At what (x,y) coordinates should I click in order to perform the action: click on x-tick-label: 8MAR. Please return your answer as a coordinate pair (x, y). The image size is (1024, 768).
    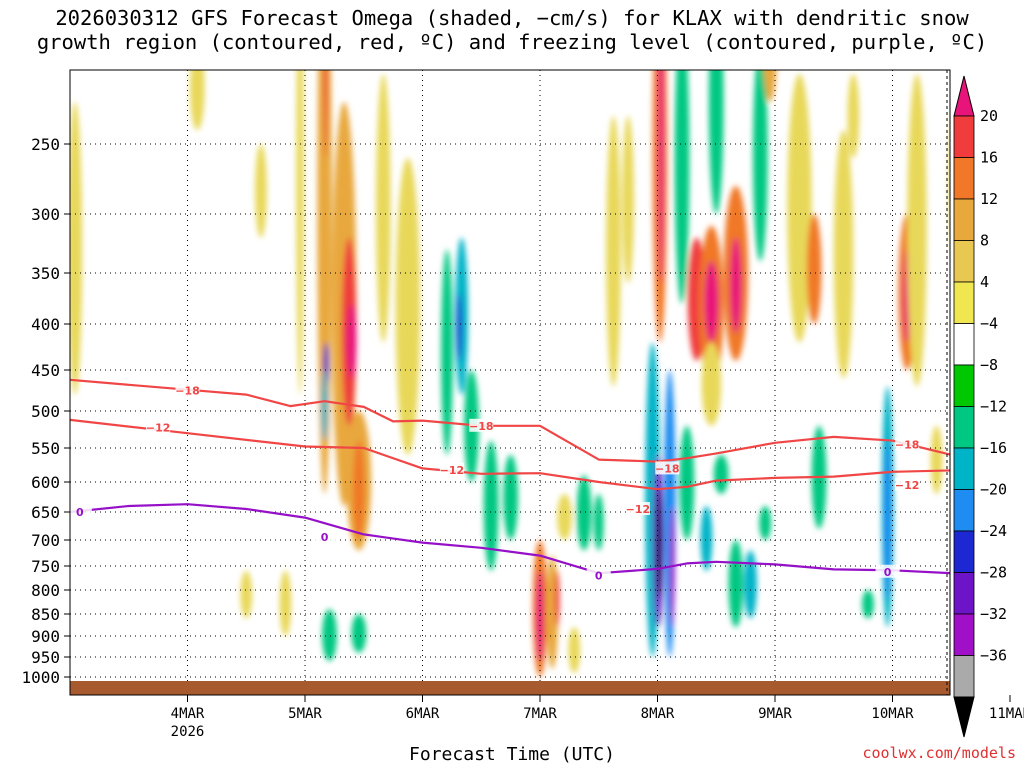
    Looking at the image, I should click on (658, 714).